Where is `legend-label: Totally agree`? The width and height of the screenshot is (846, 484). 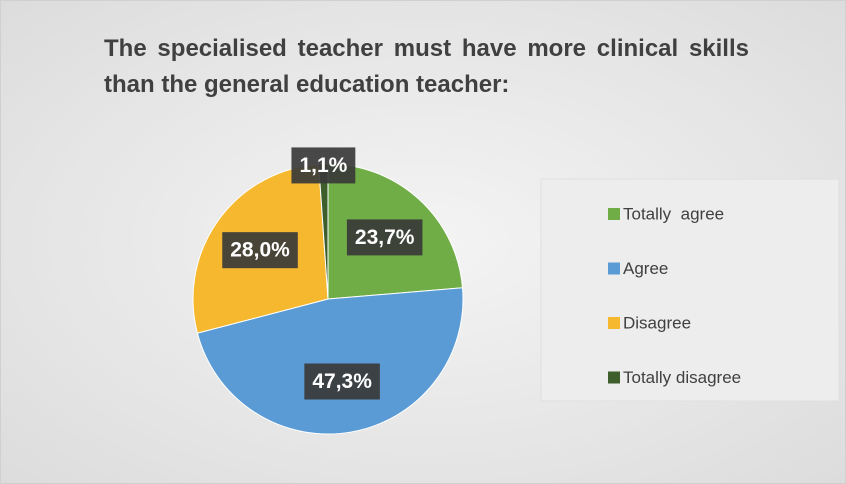 legend-label: Totally agree is located at coordinates (673, 213).